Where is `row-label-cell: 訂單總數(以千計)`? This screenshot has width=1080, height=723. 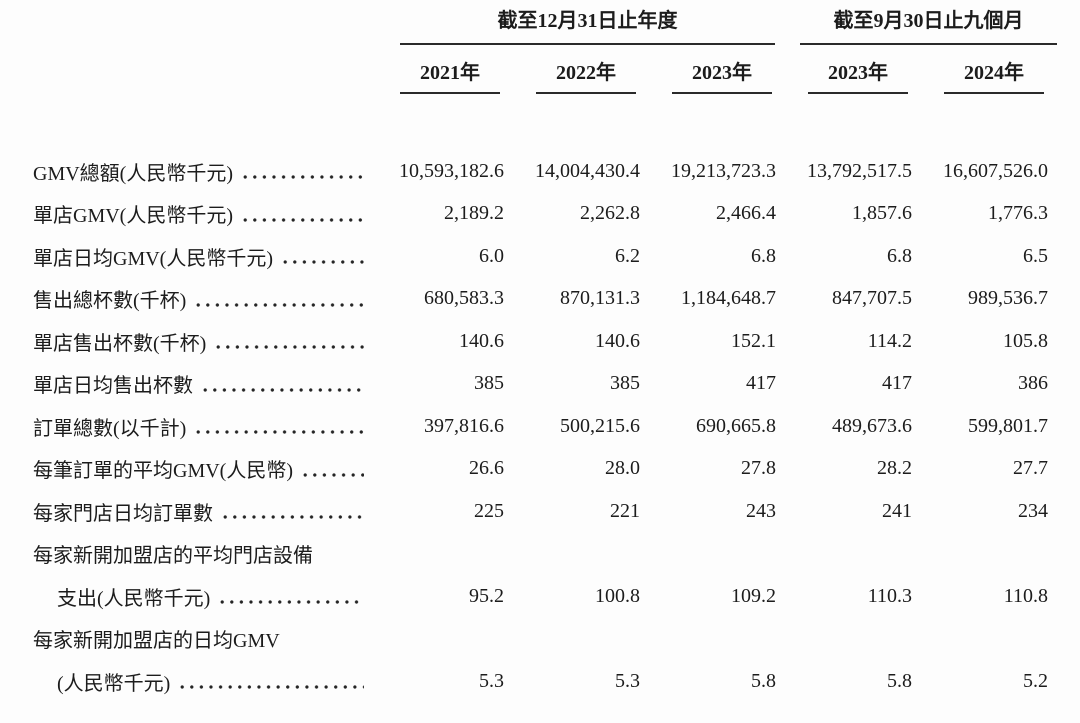
row-label-cell: 訂單總數(以千計) is located at coordinates (201, 426).